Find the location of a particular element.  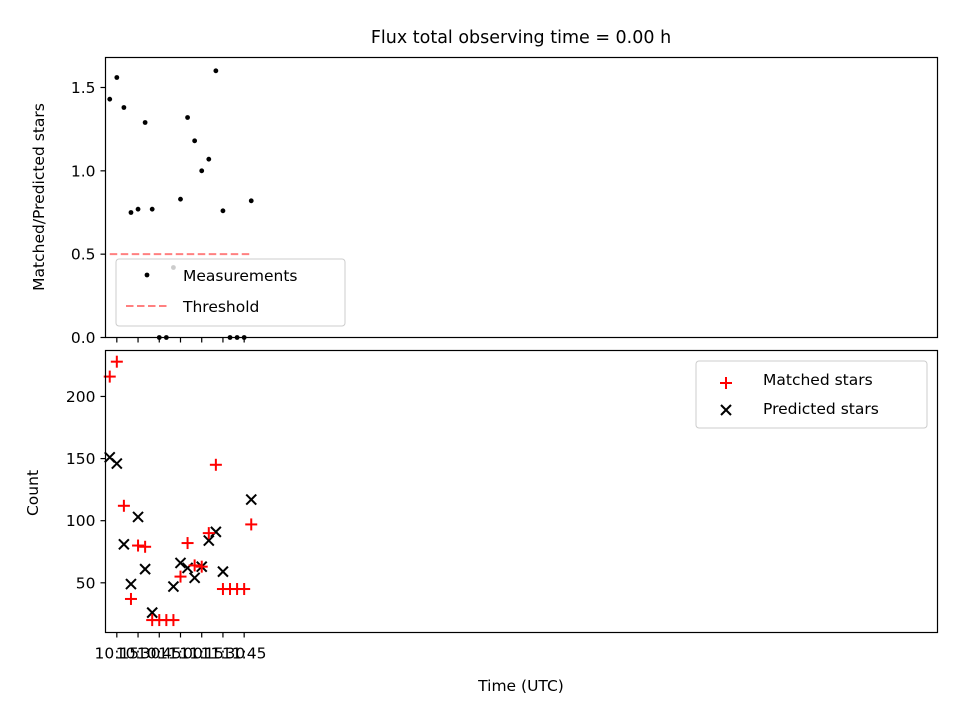

bottom-legend: Matched stars Predicted stars is located at coordinates (811, 394).